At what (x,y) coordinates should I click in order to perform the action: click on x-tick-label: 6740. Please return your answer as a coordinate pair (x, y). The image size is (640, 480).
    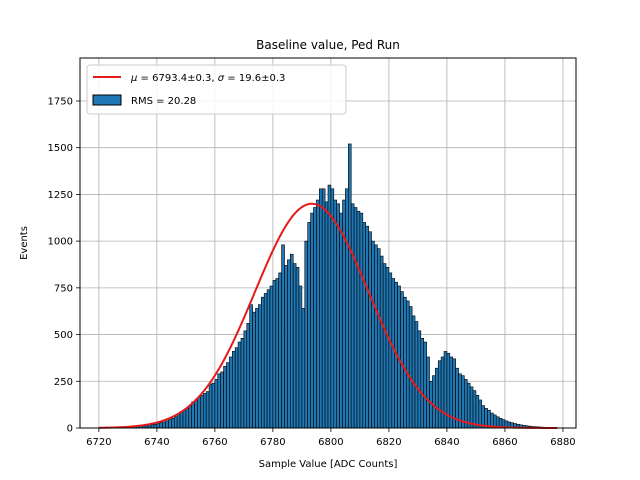
    Looking at the image, I should click on (156, 442).